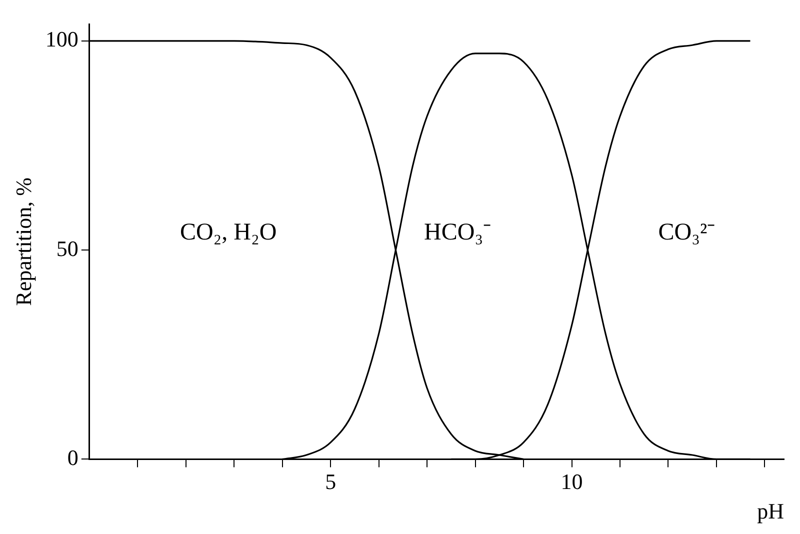 The image size is (800, 534). Describe the element at coordinates (72, 457) in the screenshot. I see `y-tick-label: 0` at that location.